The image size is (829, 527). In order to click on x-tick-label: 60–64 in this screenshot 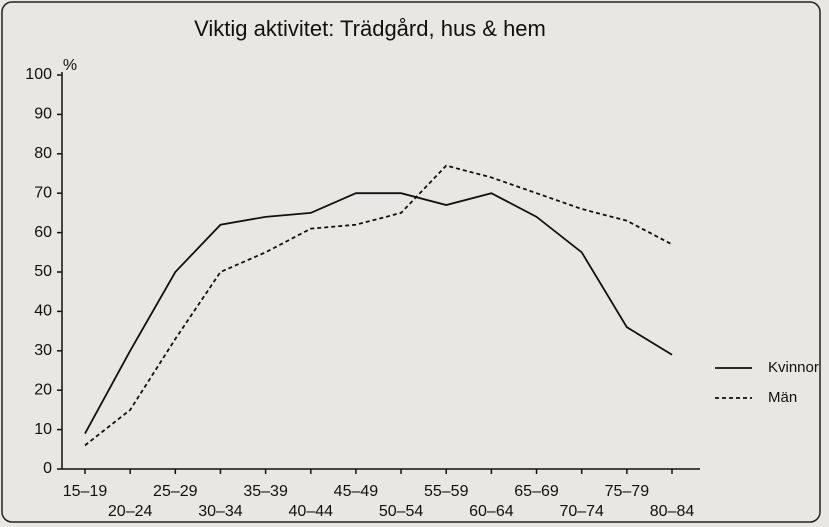, I will do `click(491, 511)`.